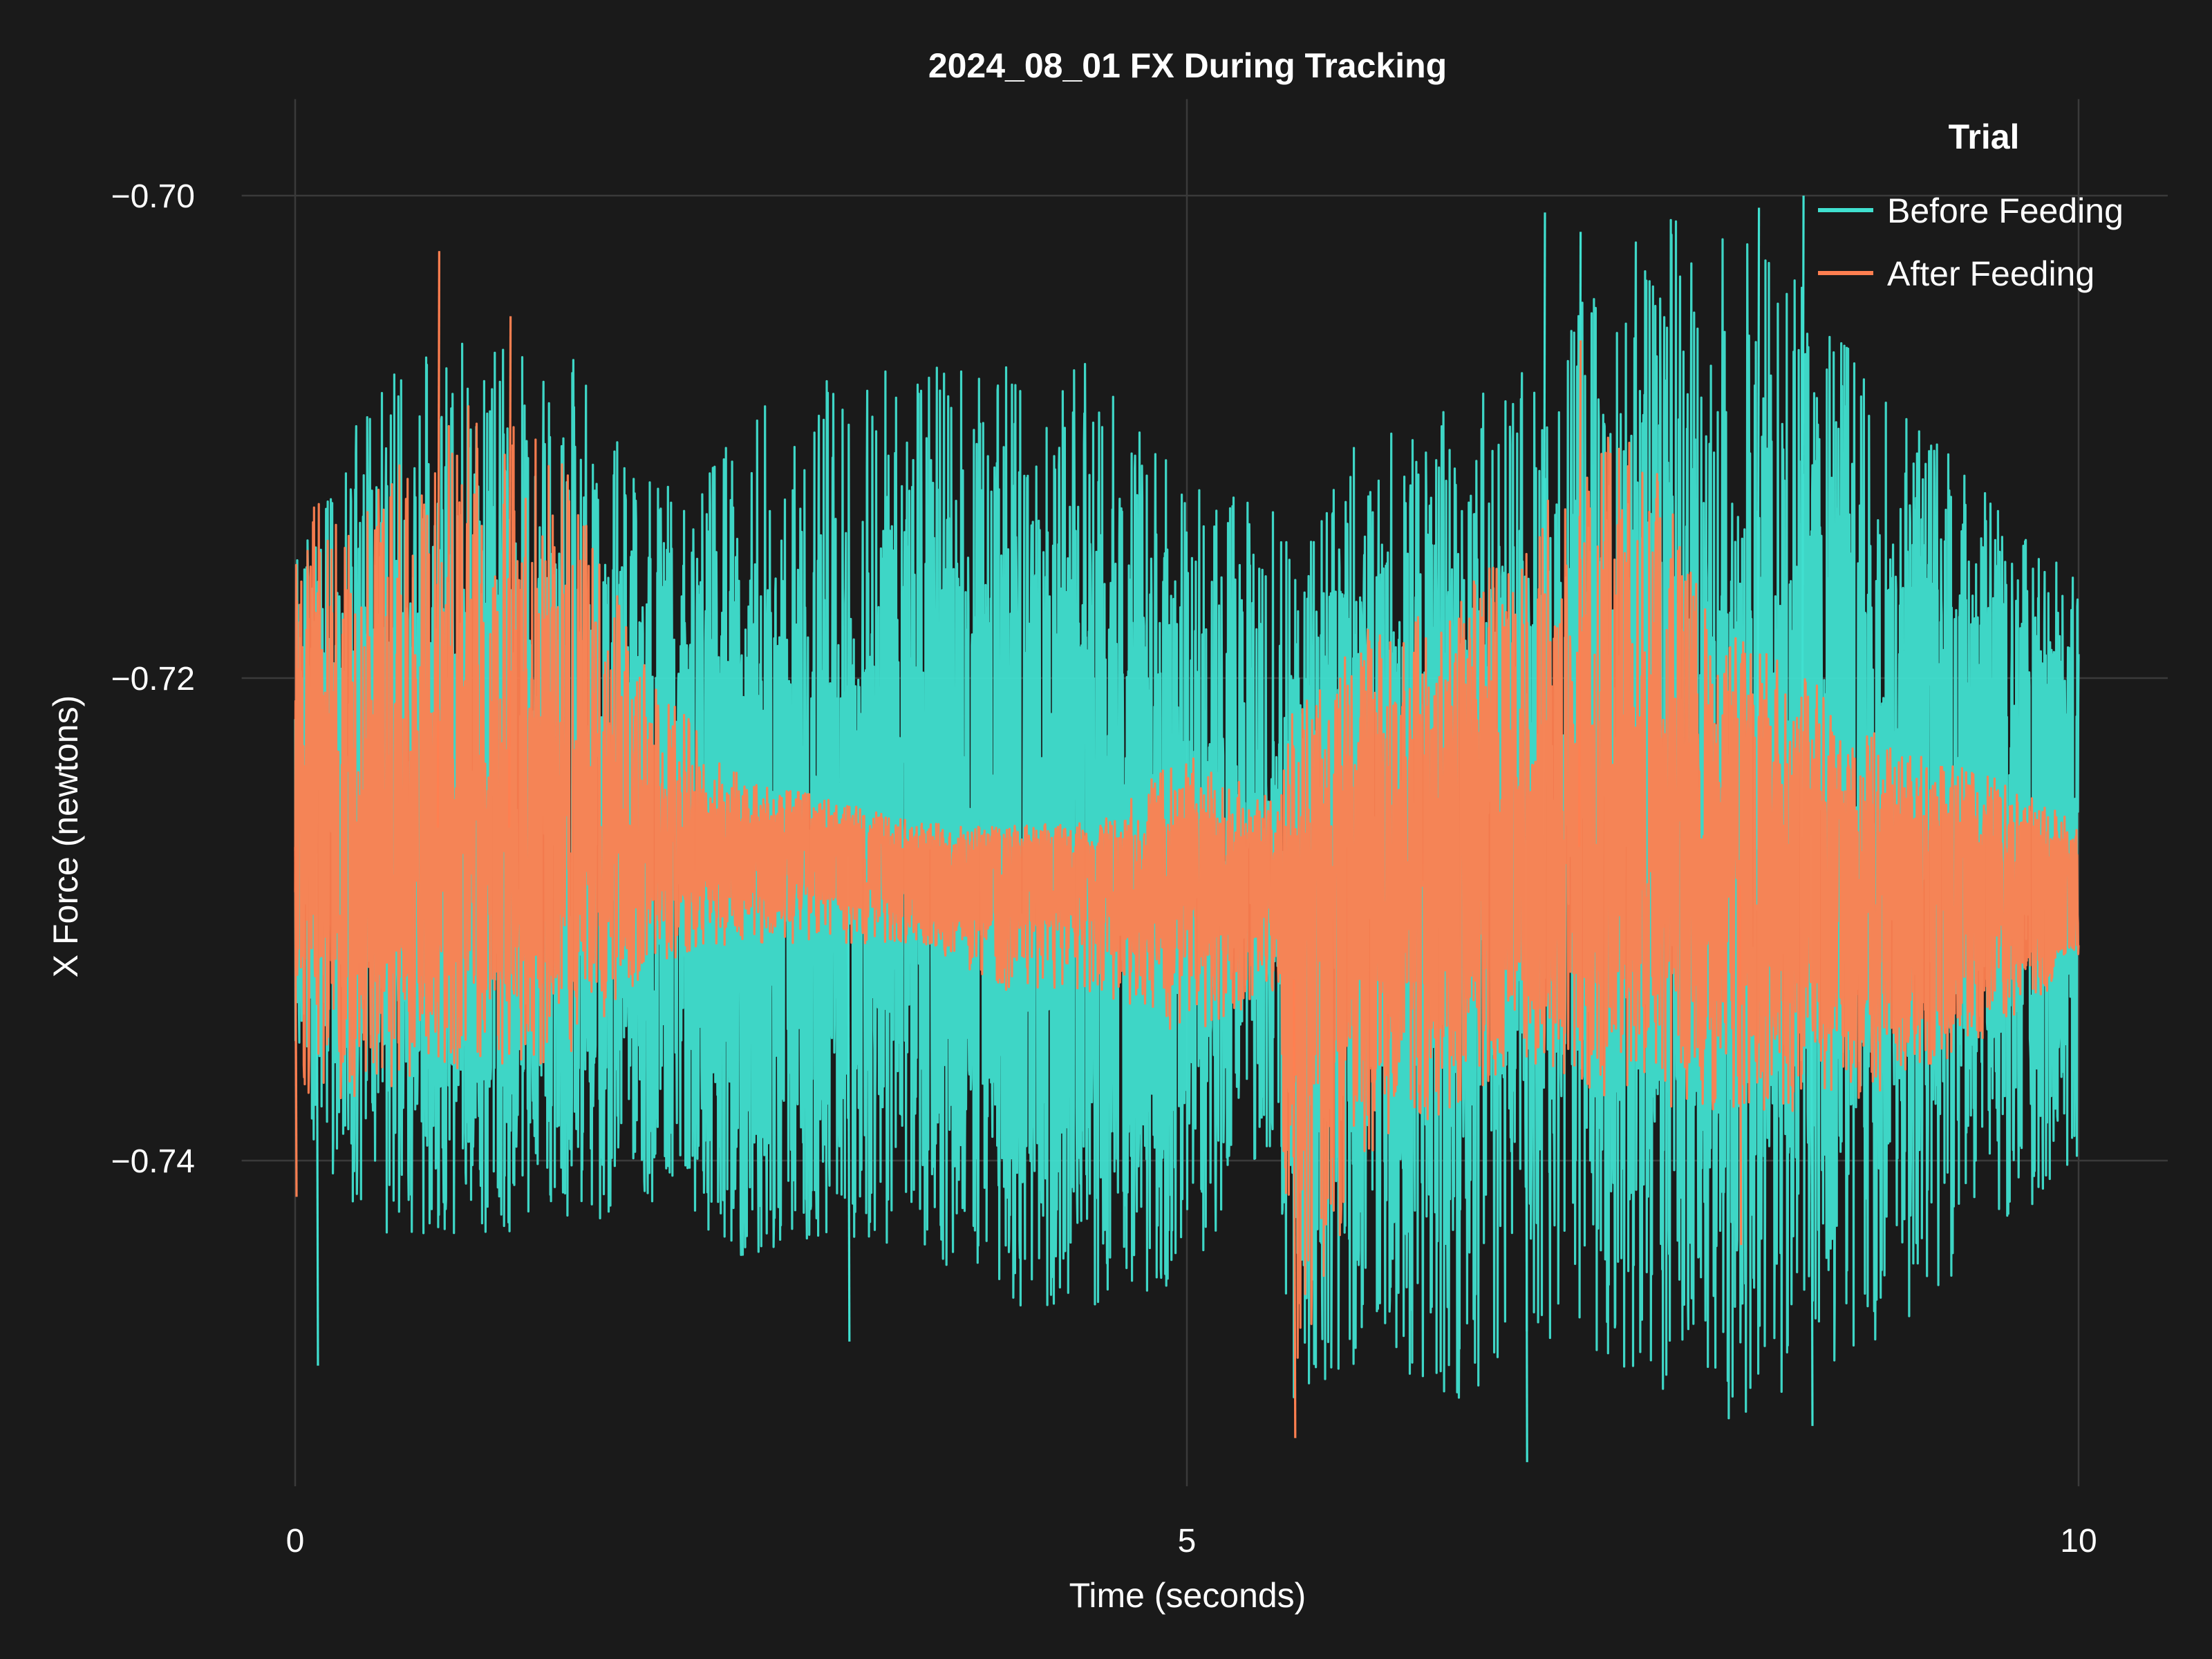 Image resolution: width=2212 pixels, height=1659 pixels. I want to click on y-tick-label: −0.70, so click(153, 197).